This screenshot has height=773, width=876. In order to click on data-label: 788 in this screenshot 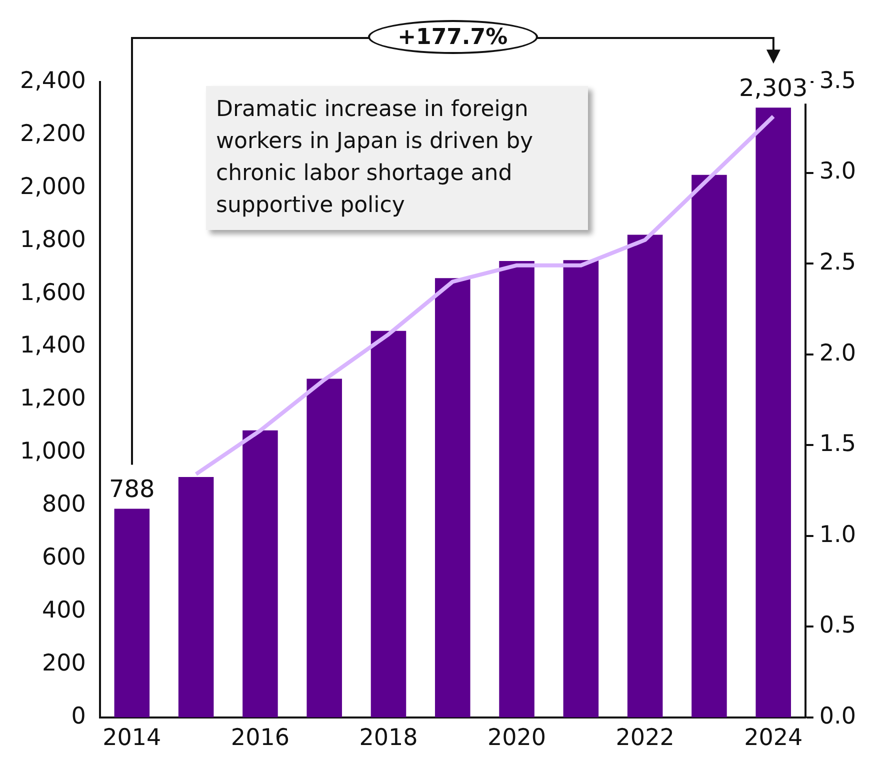, I will do `click(132, 489)`.